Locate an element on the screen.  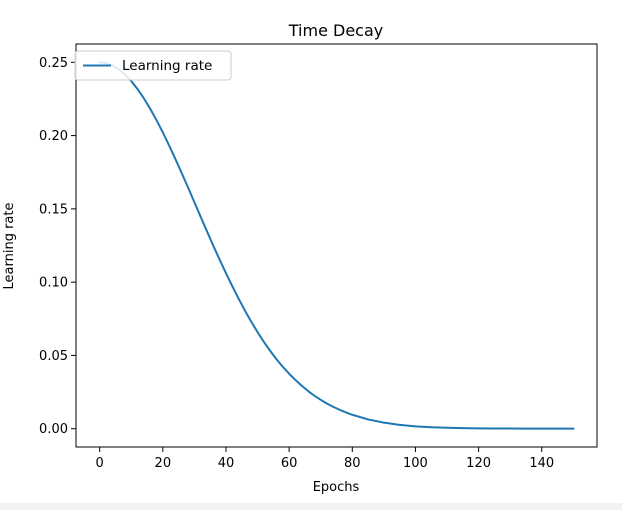
y-tick-label: 0.10 is located at coordinates (53, 283).